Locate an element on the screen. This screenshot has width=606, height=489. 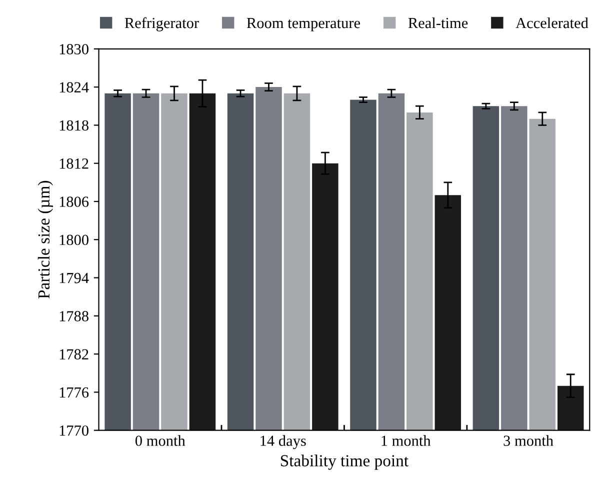
y-tick-label: 1812 is located at coordinates (74, 163).